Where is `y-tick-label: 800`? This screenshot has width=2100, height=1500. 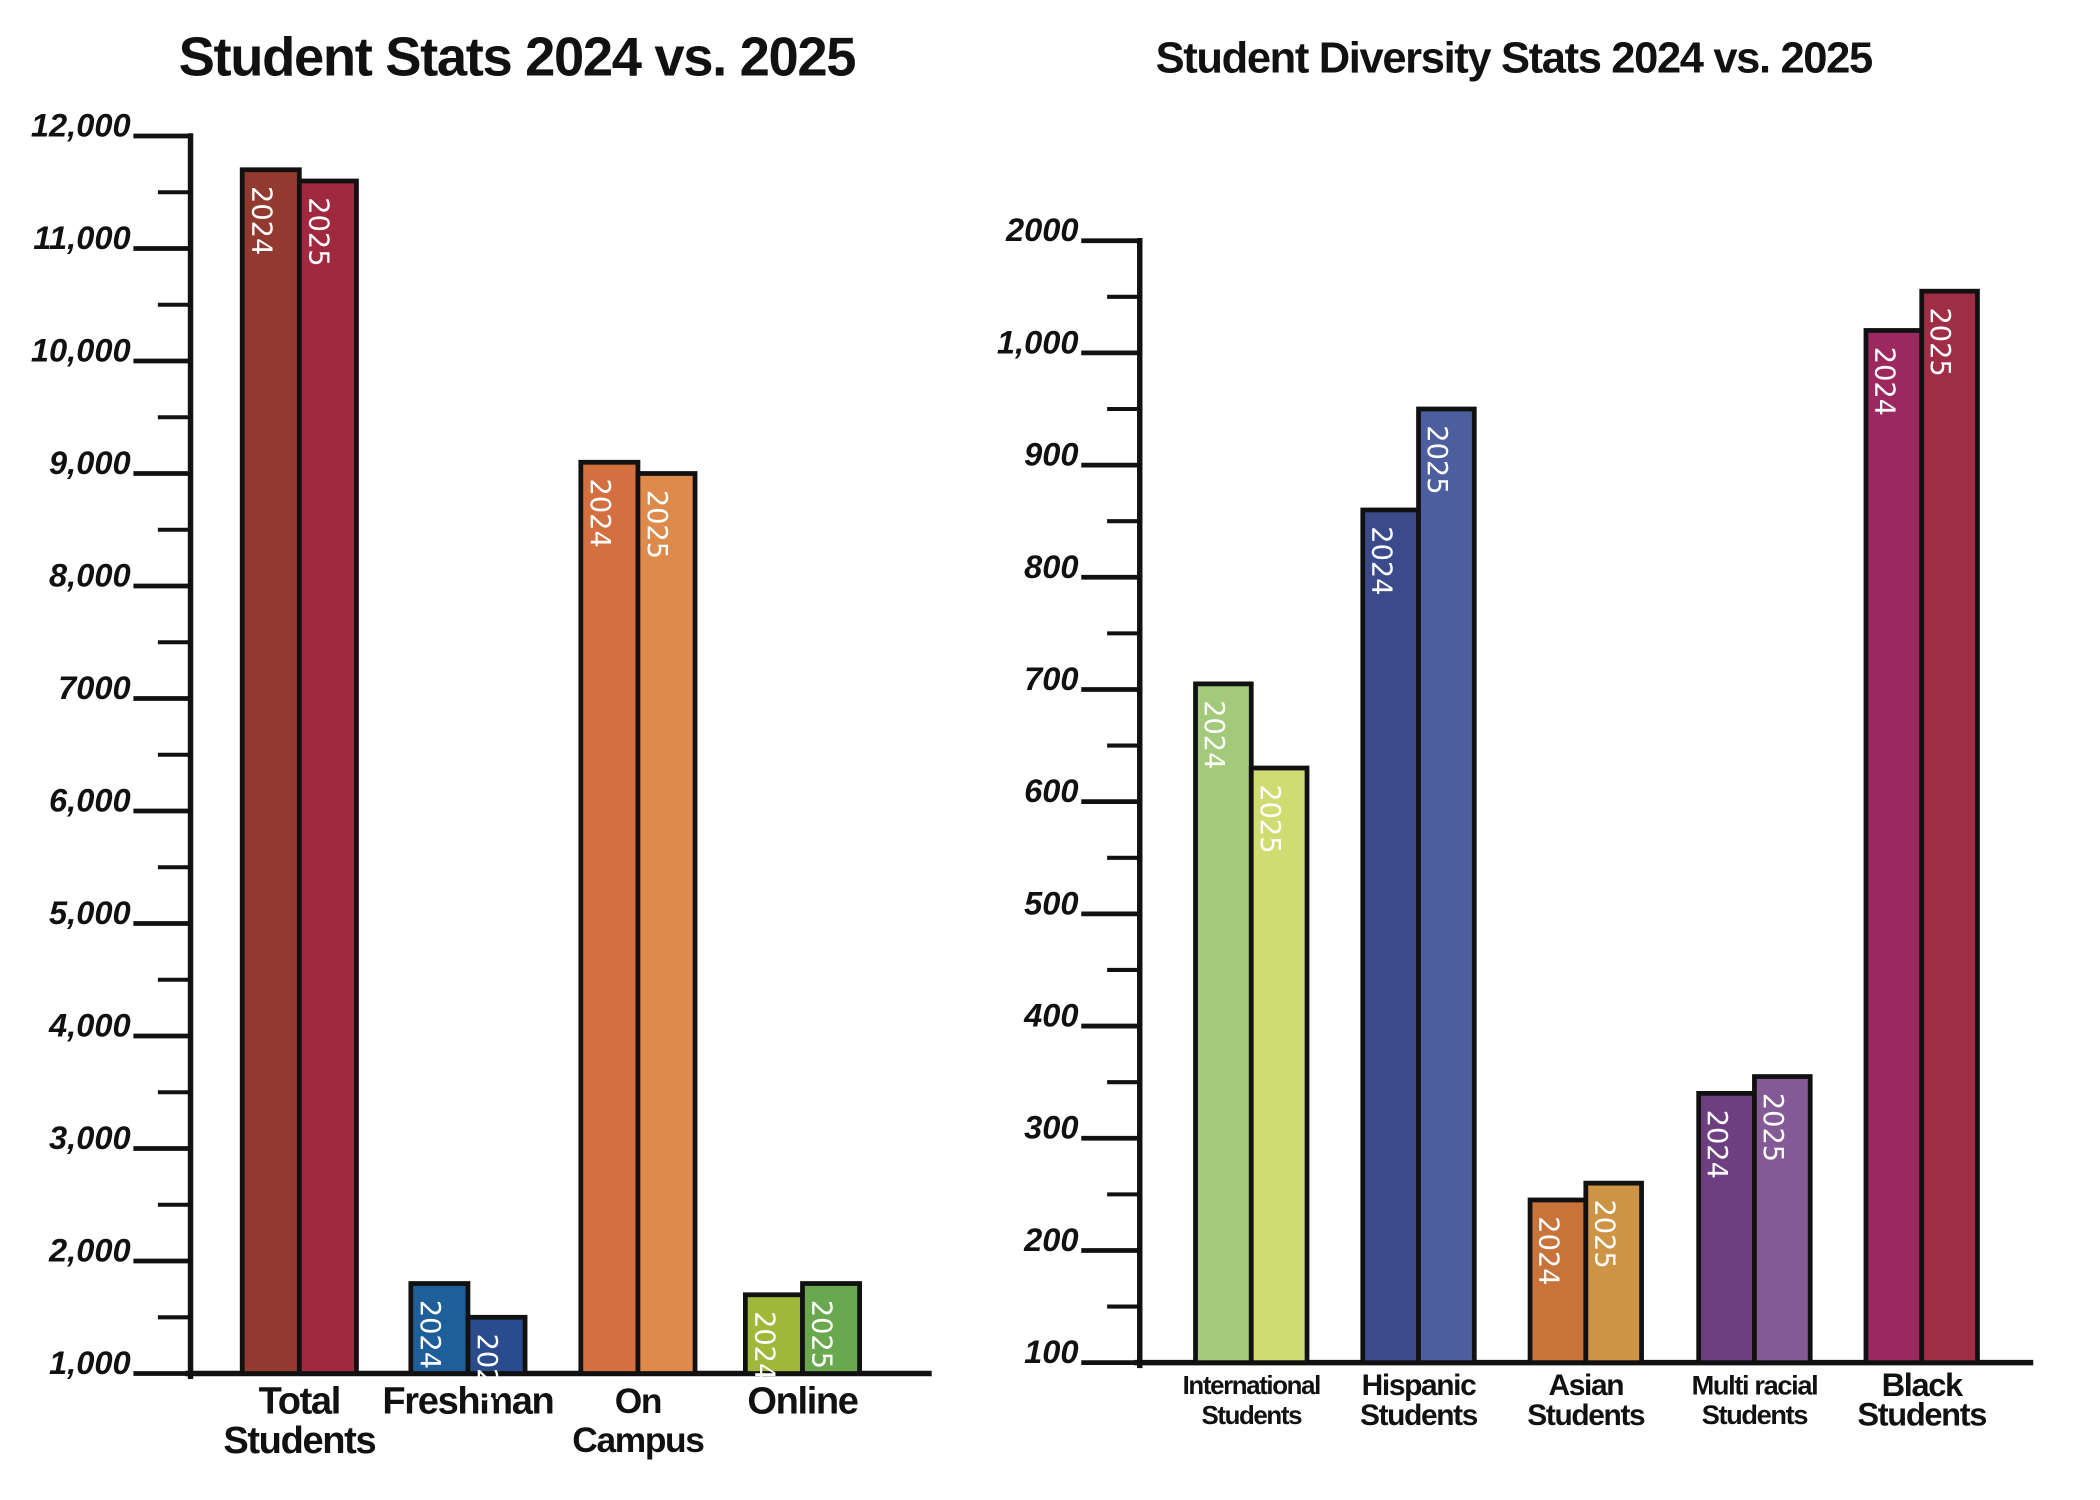
y-tick-label: 800 is located at coordinates (1051, 566).